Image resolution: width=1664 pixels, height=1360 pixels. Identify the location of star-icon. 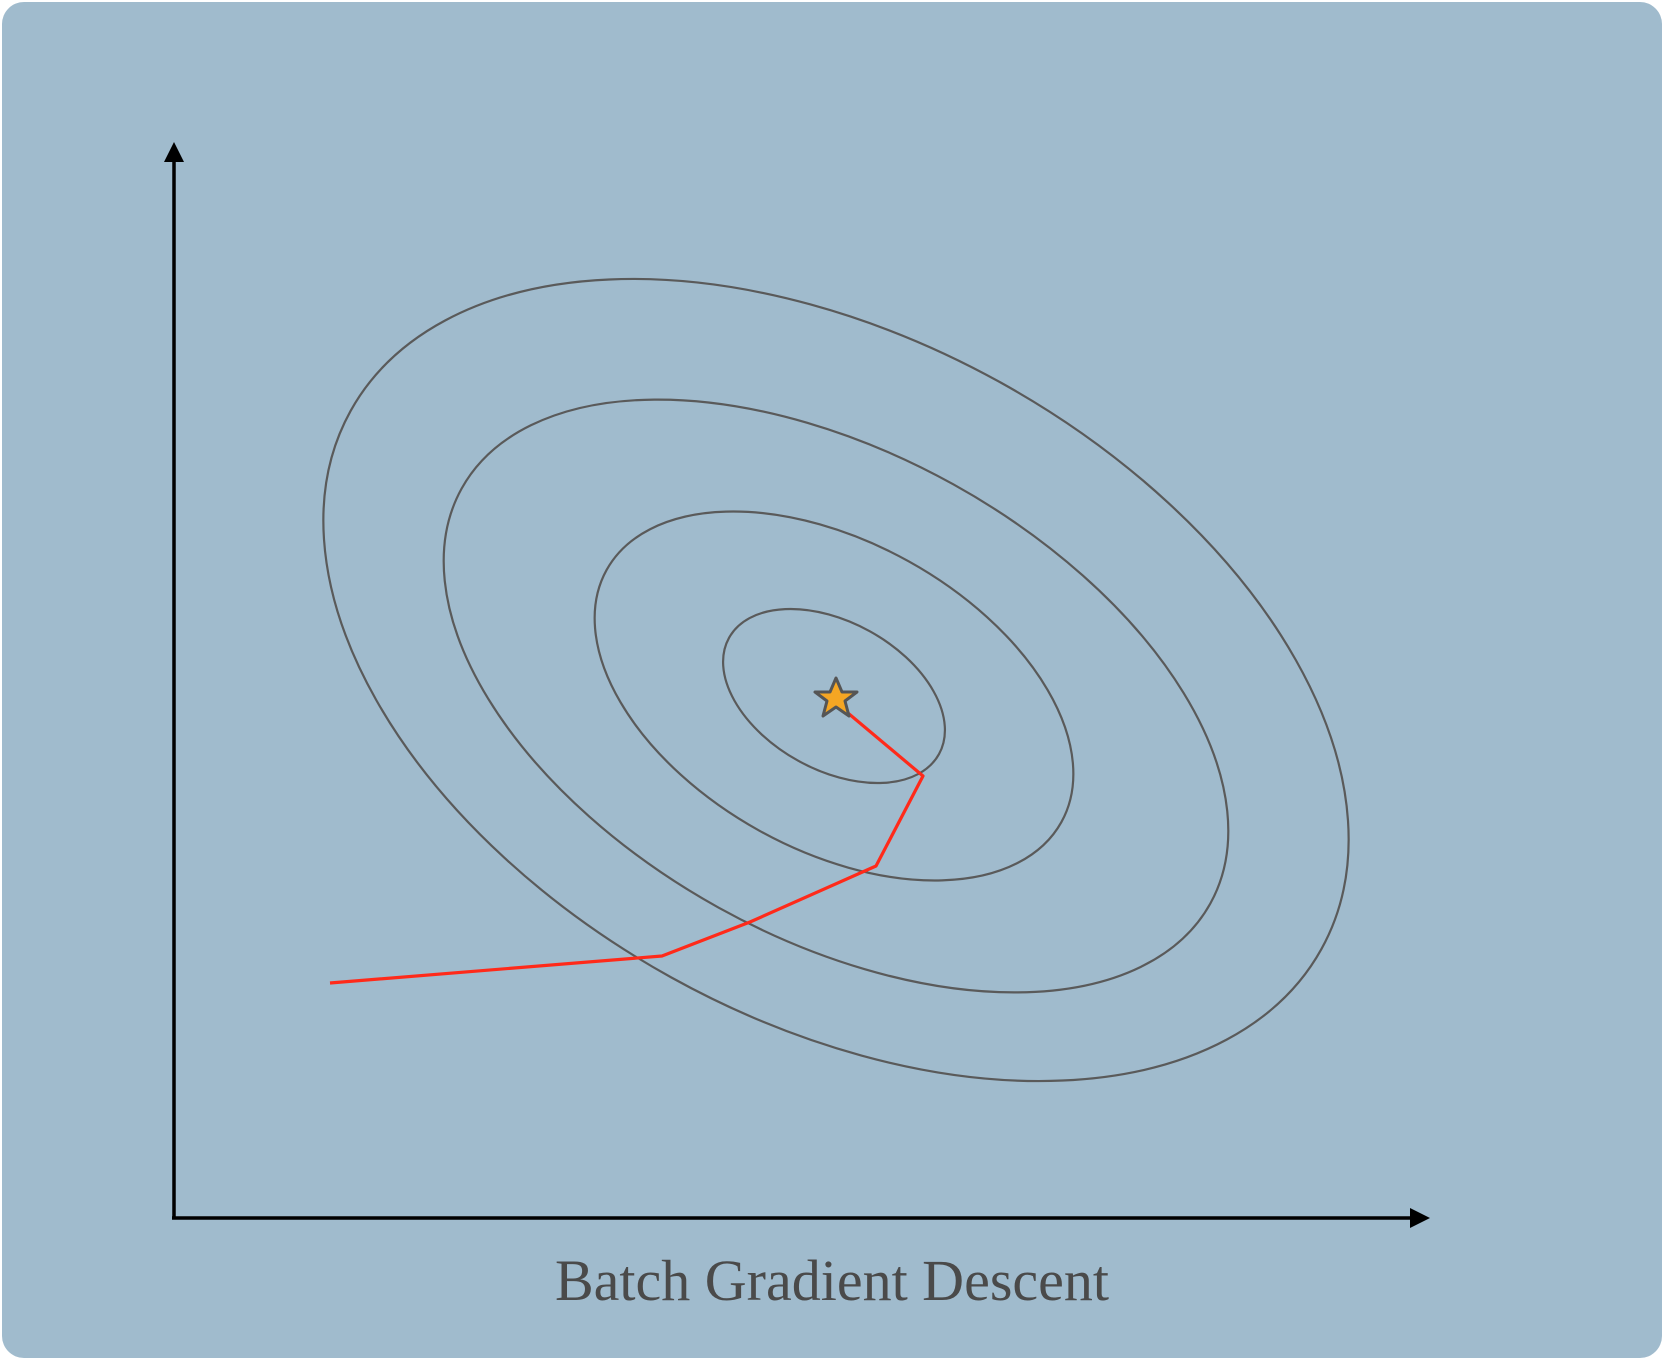
(836, 697).